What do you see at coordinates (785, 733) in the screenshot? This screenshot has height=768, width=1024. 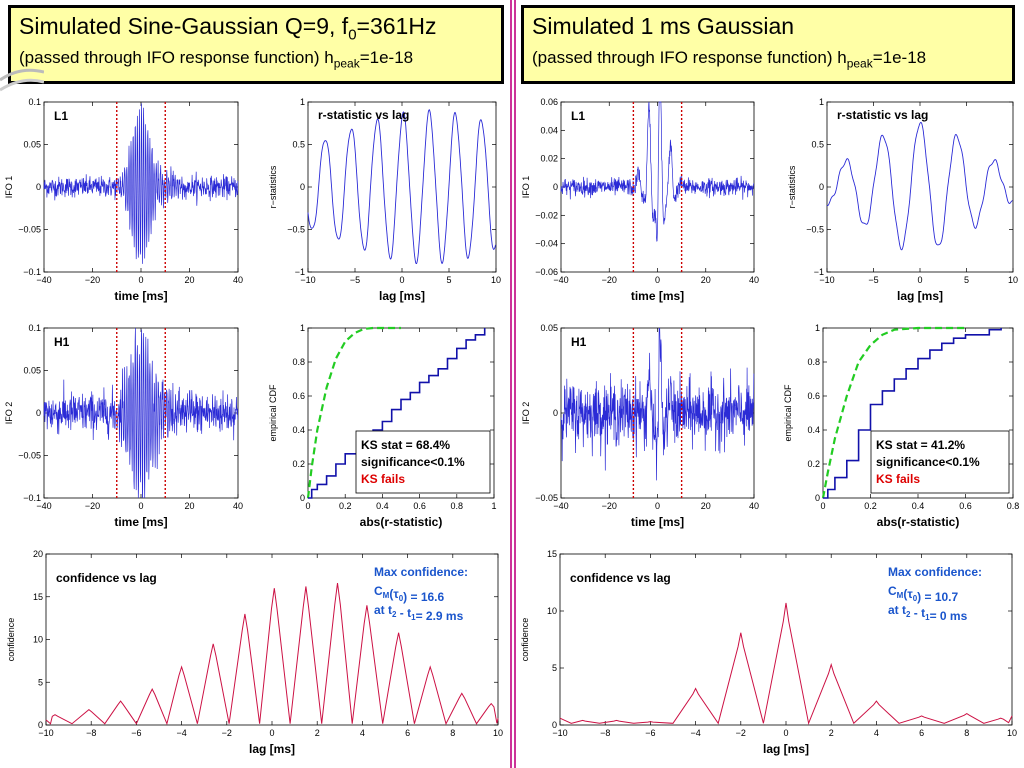 I see `conf2-x-tick-label: 0` at bounding box center [785, 733].